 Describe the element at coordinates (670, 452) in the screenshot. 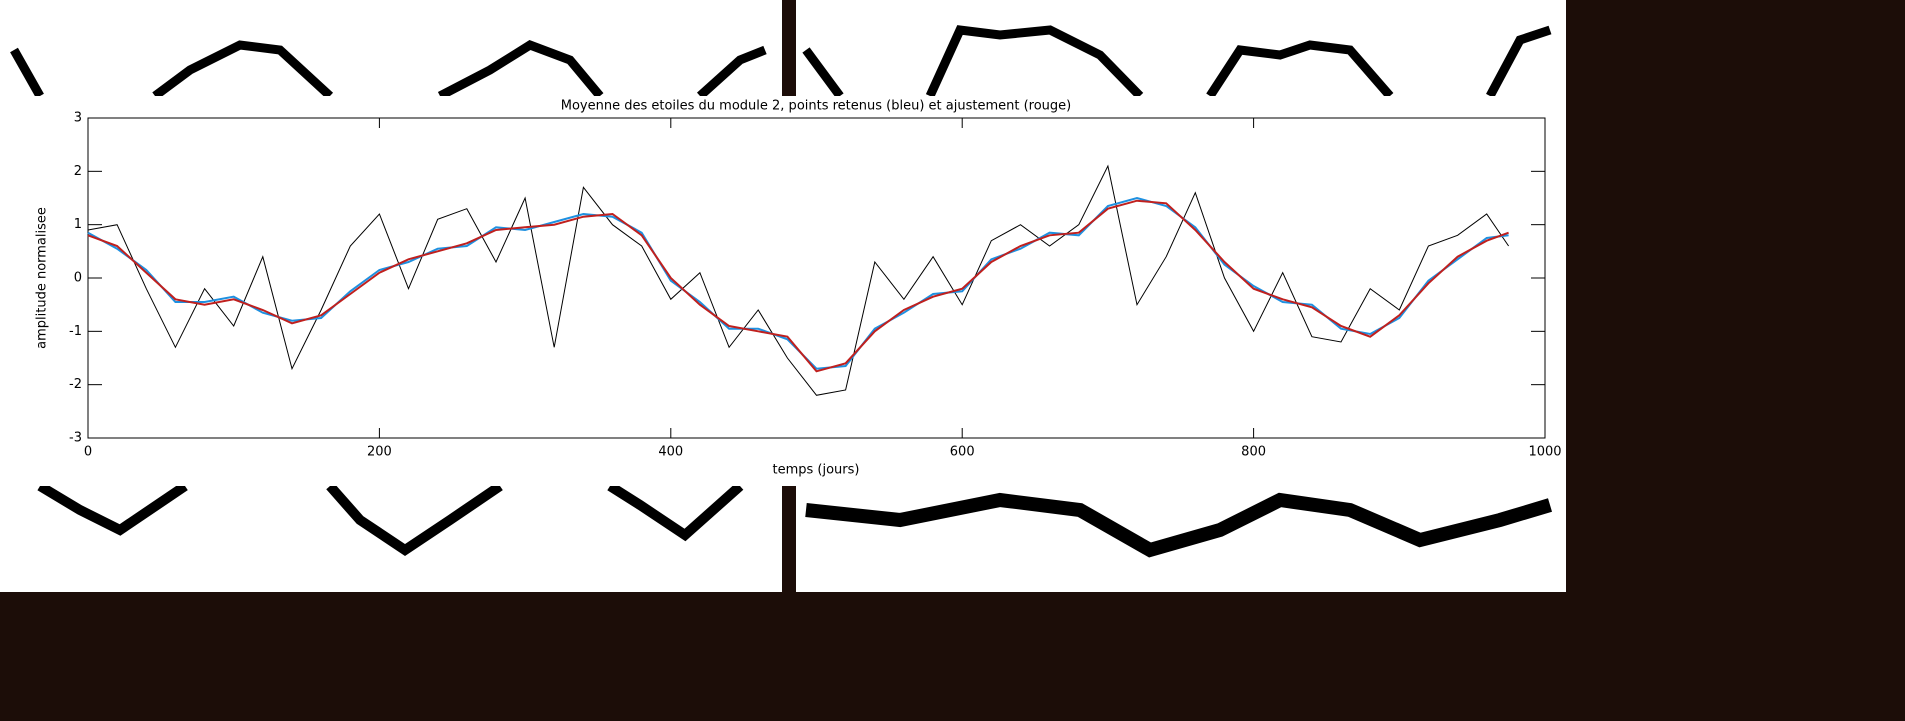

I see `x-tick-label: 400` at that location.